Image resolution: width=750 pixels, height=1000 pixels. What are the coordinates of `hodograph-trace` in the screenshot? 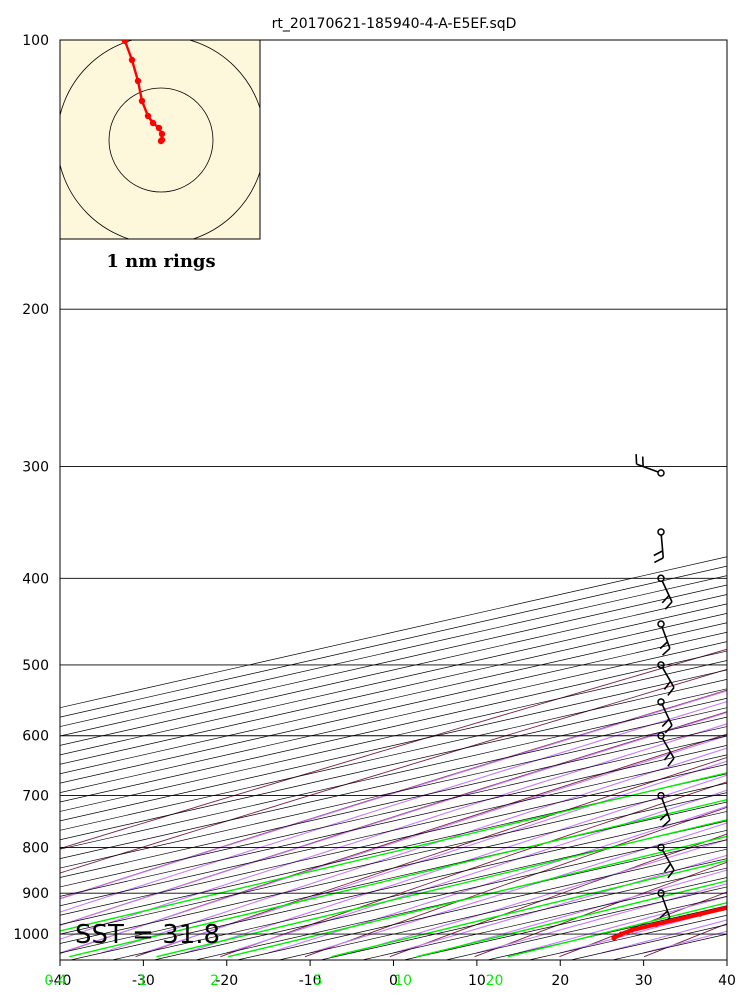 It's located at (143, 92).